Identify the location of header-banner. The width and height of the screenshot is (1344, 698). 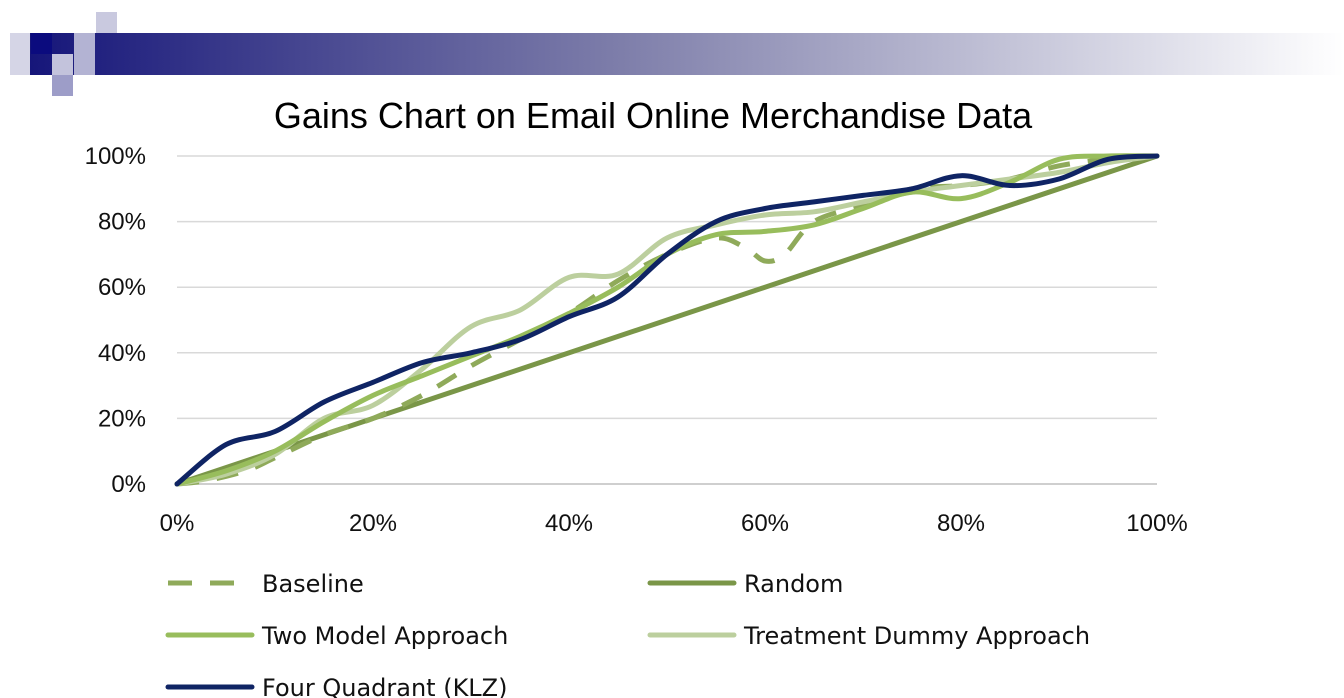
(687, 54).